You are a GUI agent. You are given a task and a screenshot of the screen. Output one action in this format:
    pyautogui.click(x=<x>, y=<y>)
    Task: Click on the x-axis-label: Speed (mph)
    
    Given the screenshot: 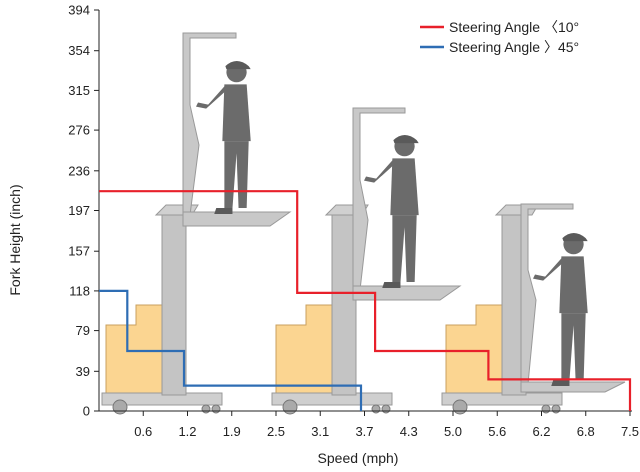 What is the action you would take?
    pyautogui.click(x=358, y=458)
    